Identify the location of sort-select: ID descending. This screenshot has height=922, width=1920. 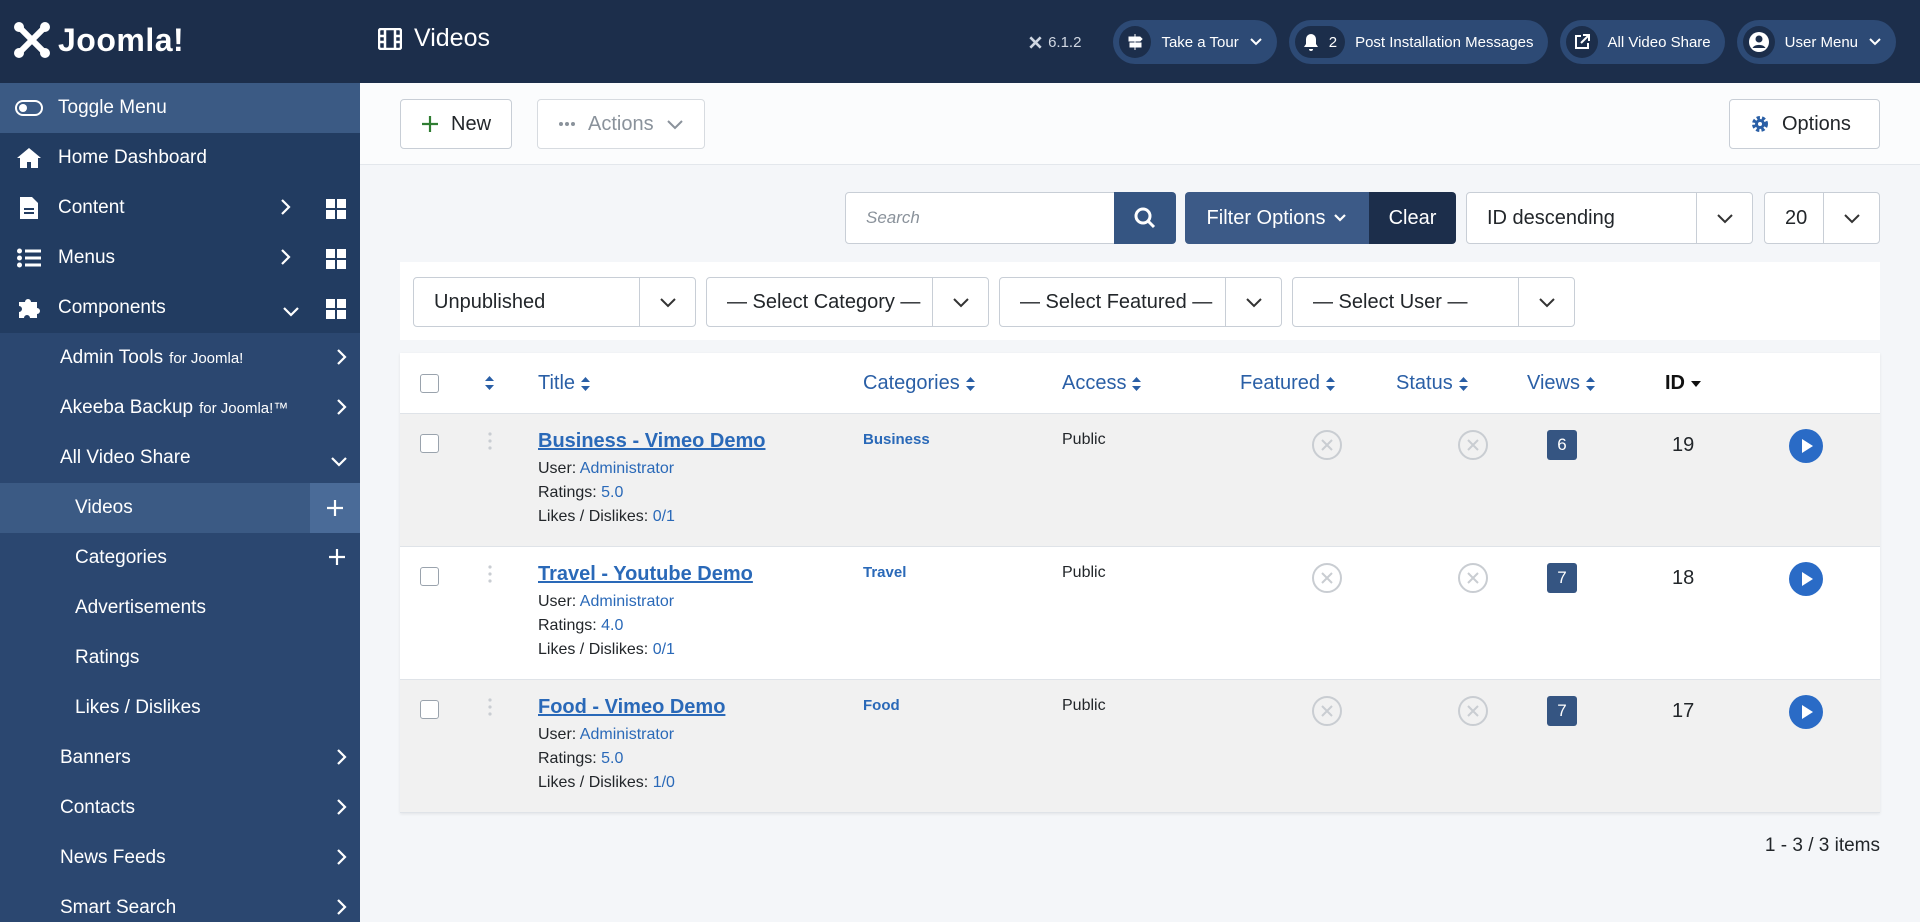
(1609, 218).